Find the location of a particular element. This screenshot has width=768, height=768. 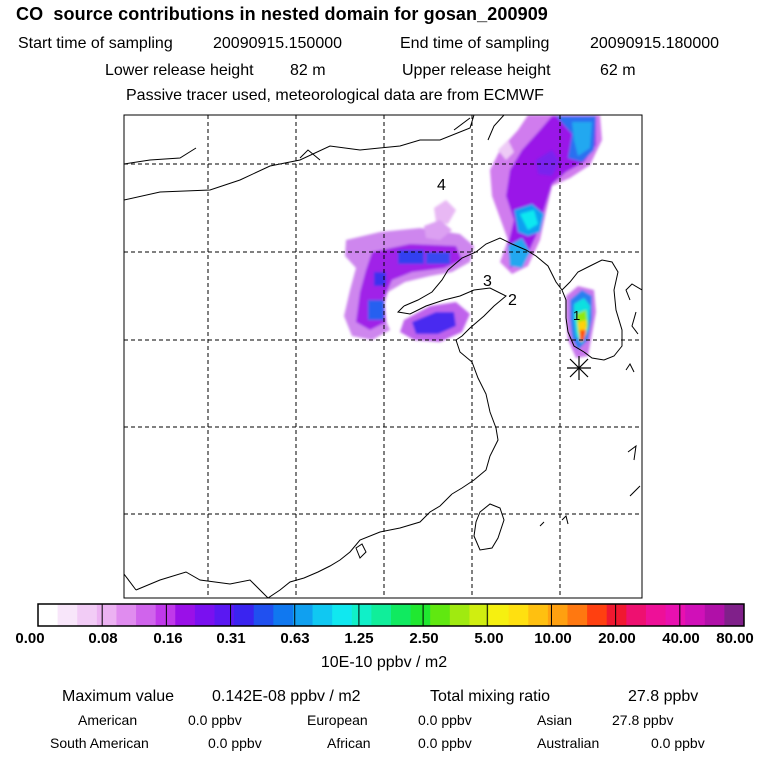

total-mixing-value: 27.8 ppbv is located at coordinates (663, 696).